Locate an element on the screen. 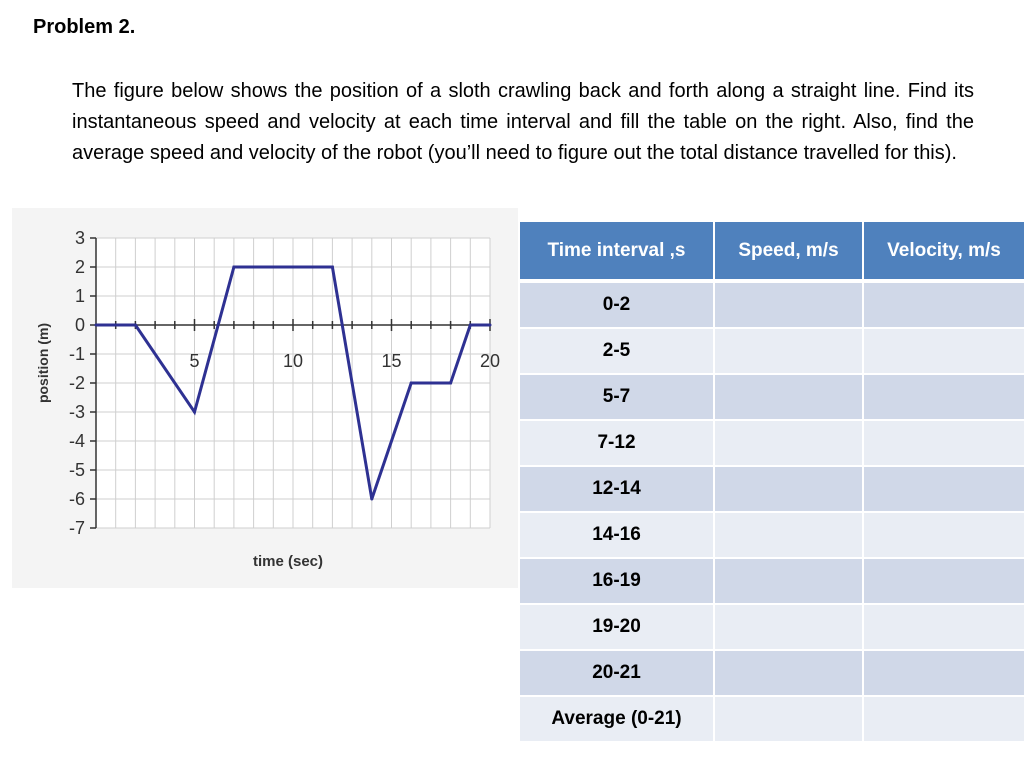  interval-cell: 20-21 is located at coordinates (617, 673).